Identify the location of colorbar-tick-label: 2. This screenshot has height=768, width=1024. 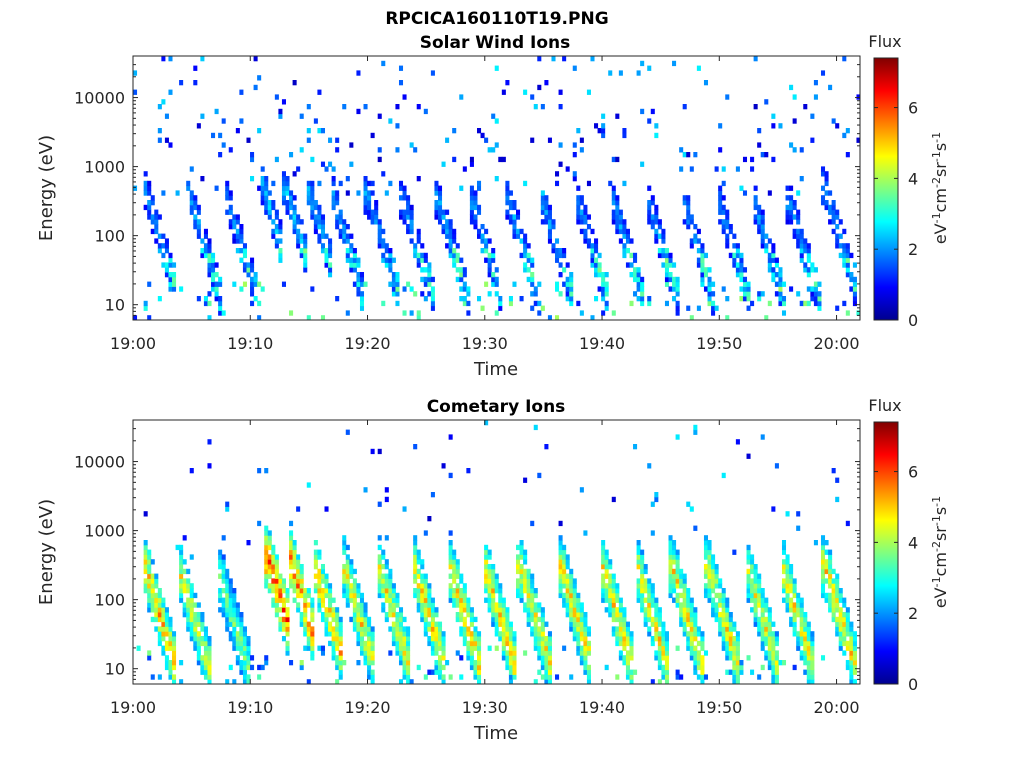
(913, 249).